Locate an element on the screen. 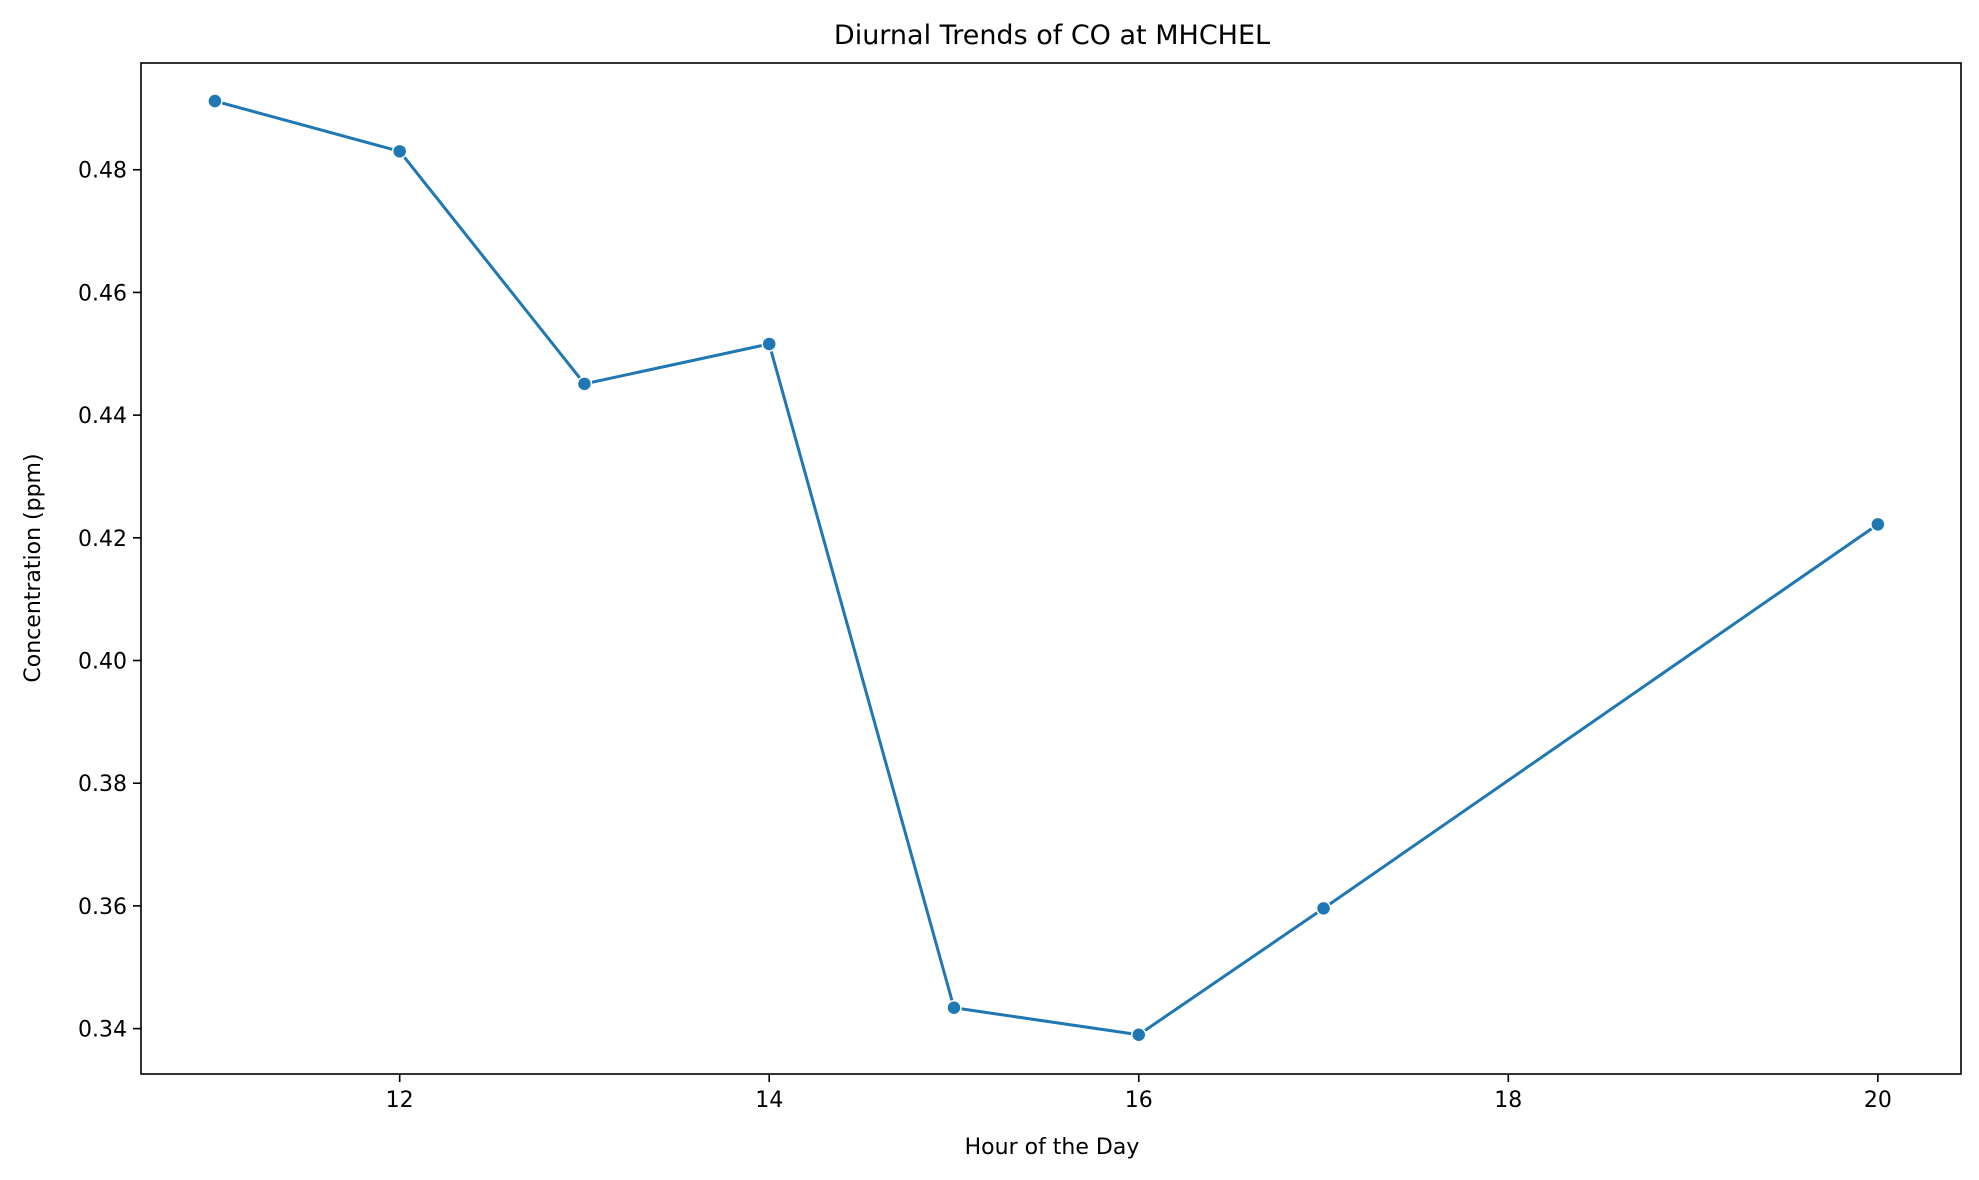 The height and width of the screenshot is (1180, 1979). y-tick-label: 0.48 is located at coordinates (102, 171).